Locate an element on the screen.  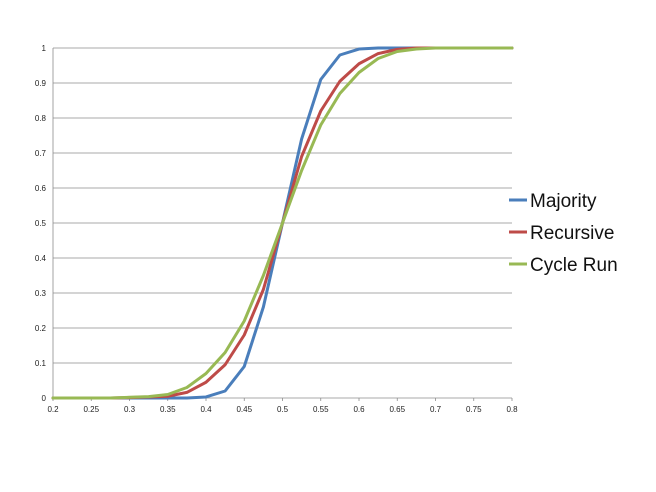
x-tick-label: 0.65 is located at coordinates (397, 409).